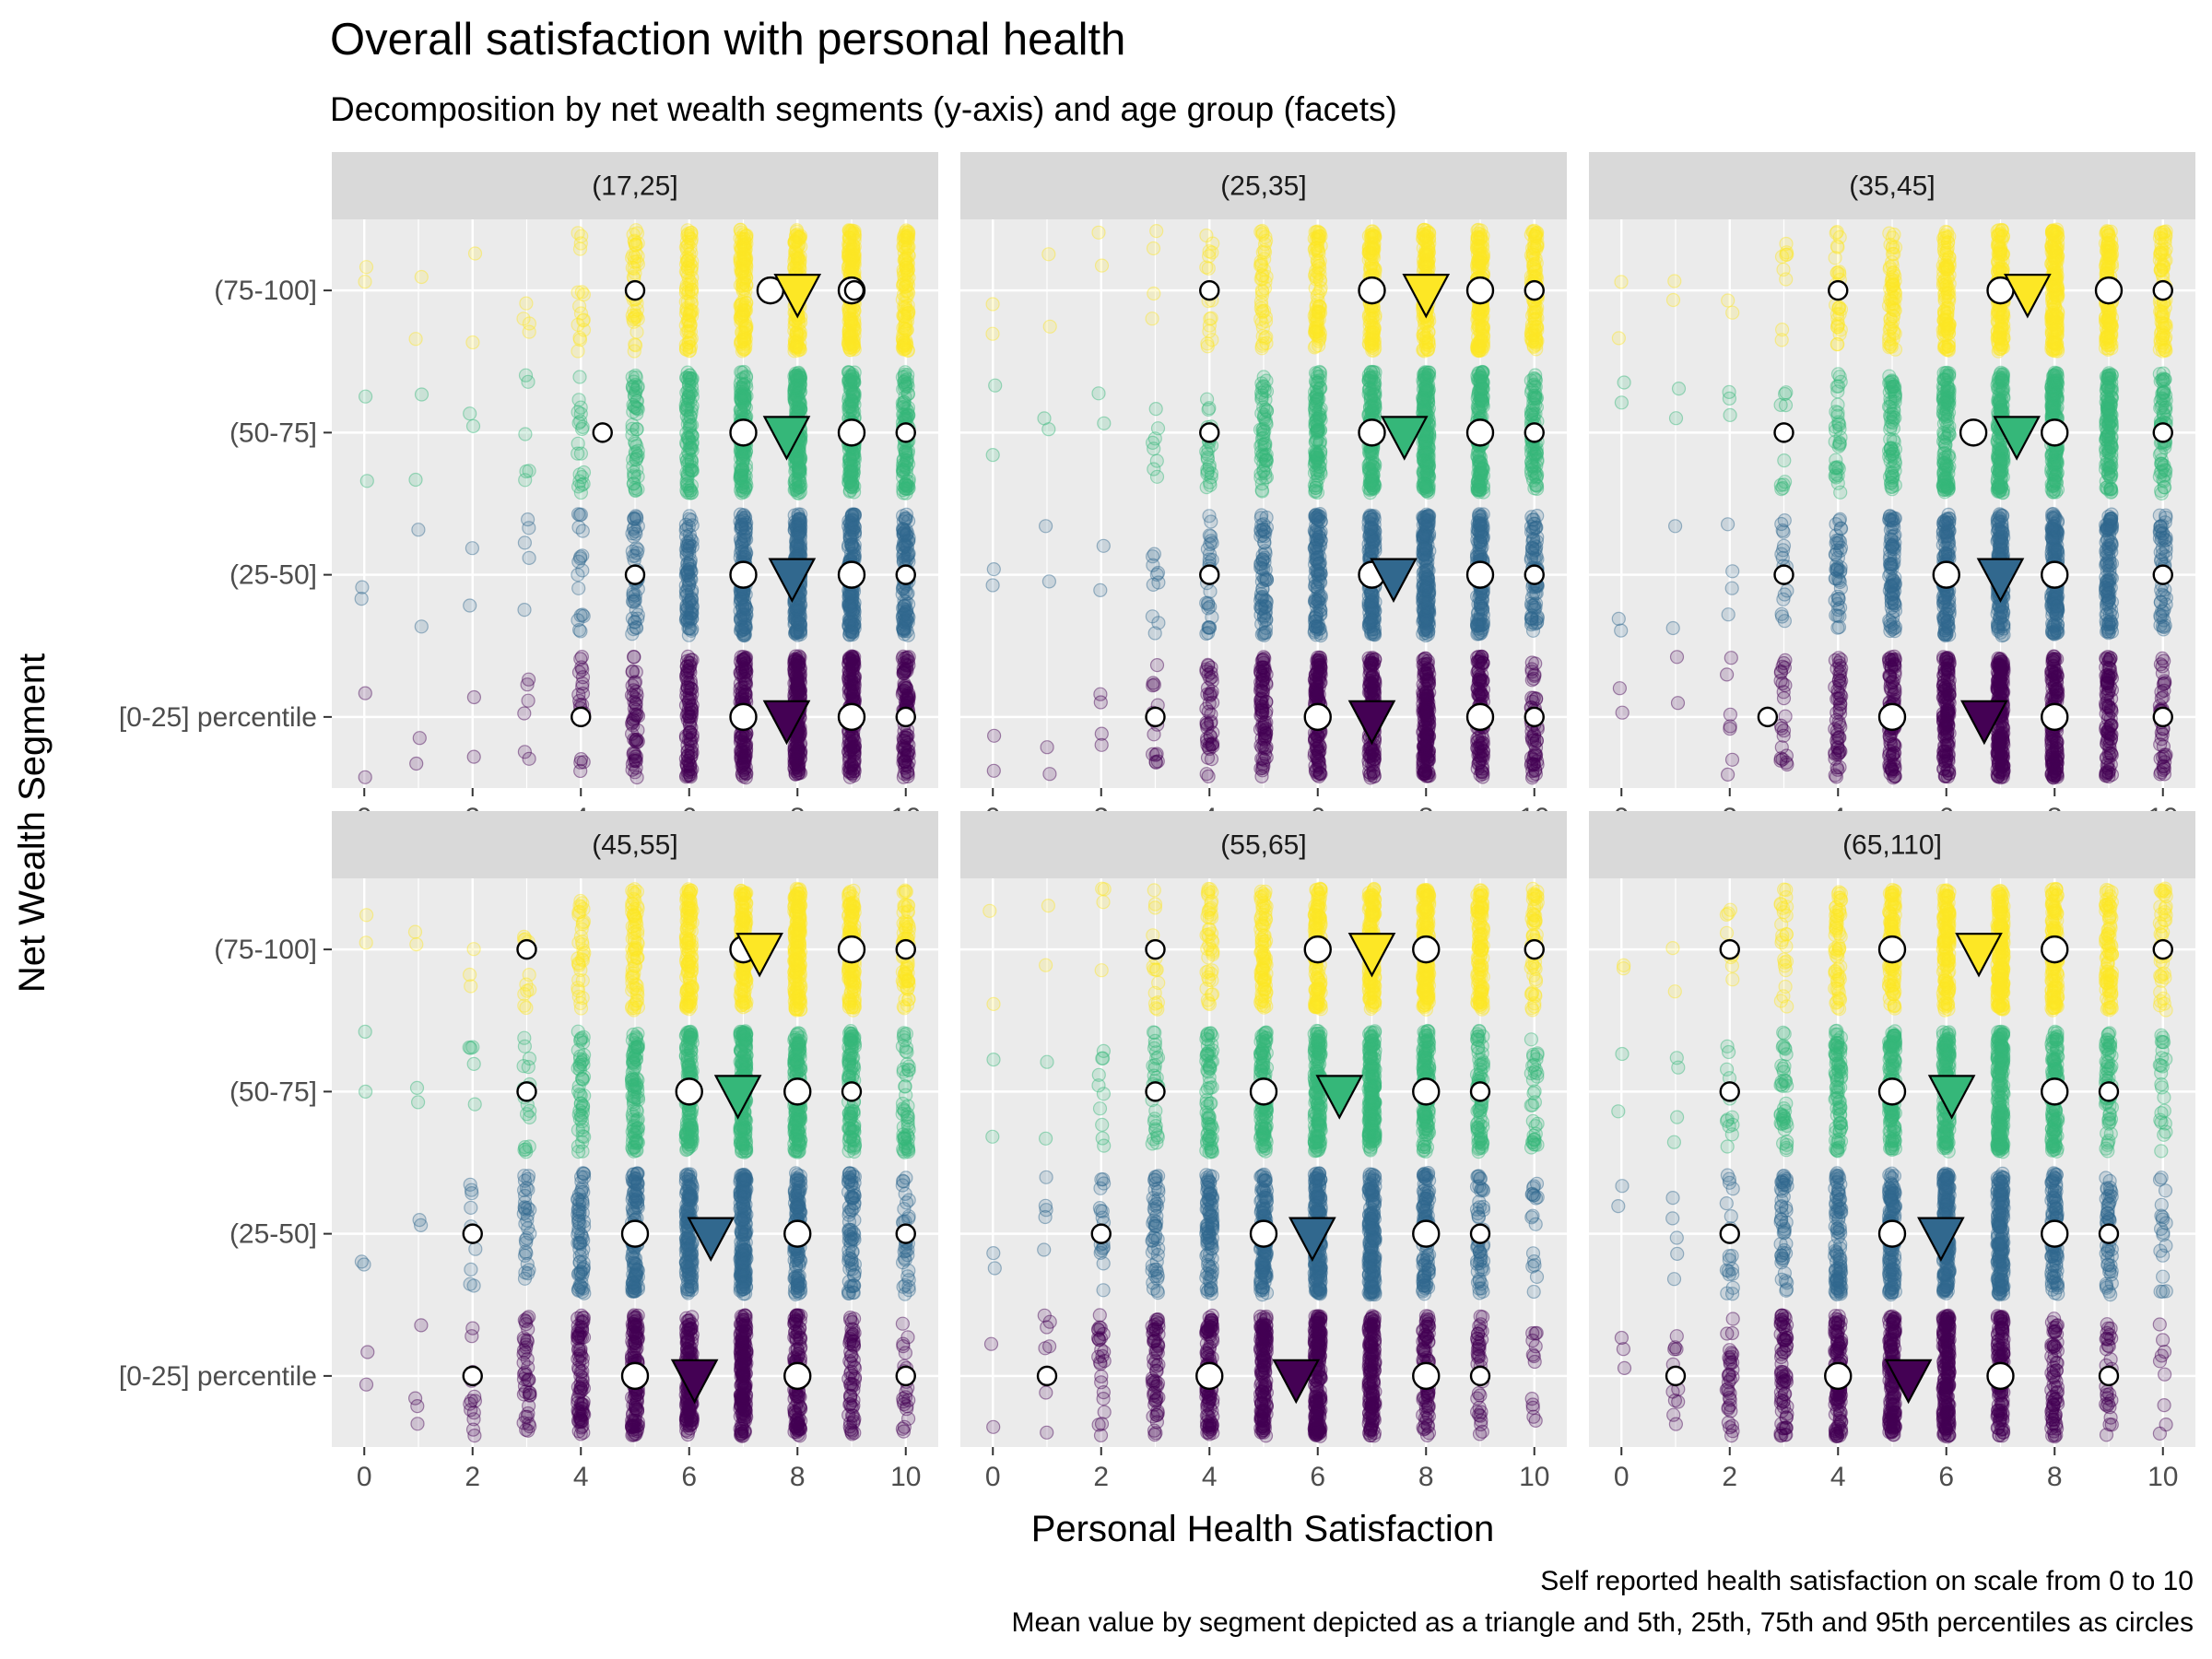 The image size is (2212, 1659). What do you see at coordinates (905, 432) in the screenshot?
I see `p95-marker` at bounding box center [905, 432].